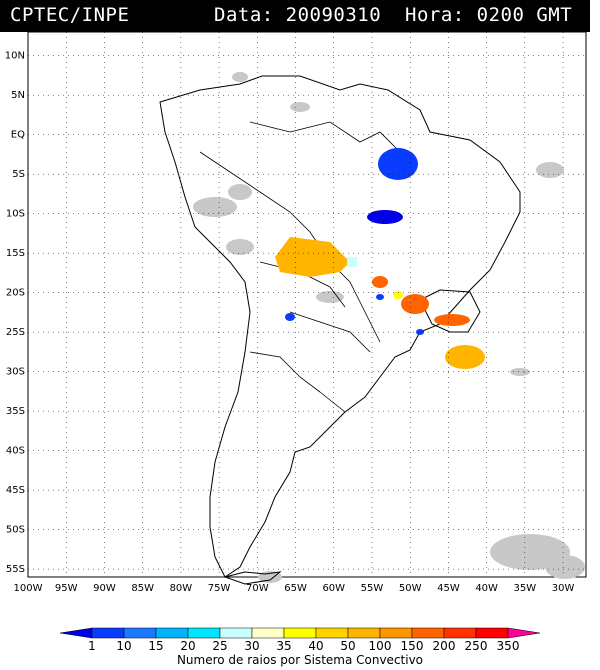 Image resolution: width=600 pixels, height=670 pixels. I want to click on lon-tick-label: 65W, so click(295, 588).